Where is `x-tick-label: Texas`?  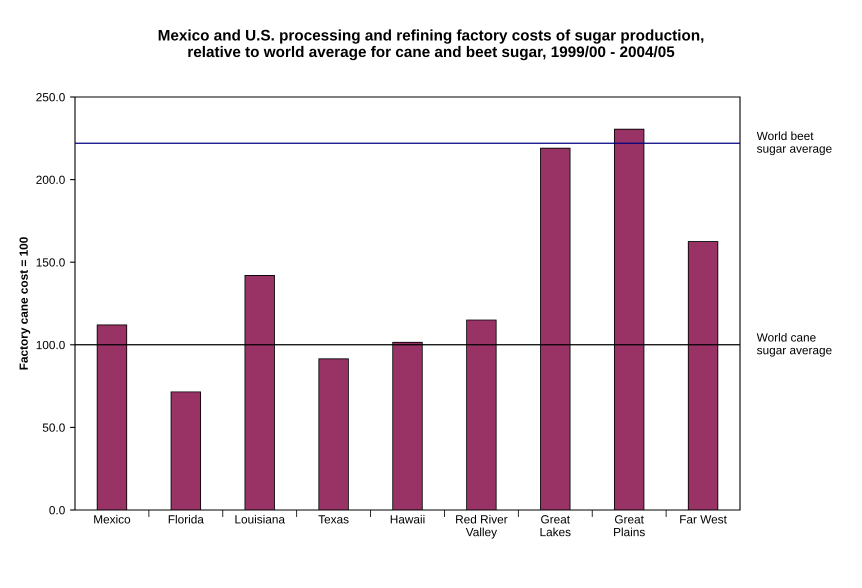 x-tick-label: Texas is located at coordinates (333, 519).